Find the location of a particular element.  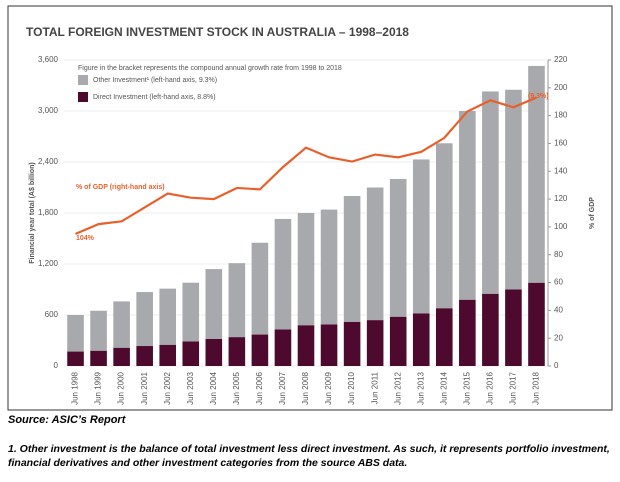

y-tick-label: 0 is located at coordinates (56, 365).